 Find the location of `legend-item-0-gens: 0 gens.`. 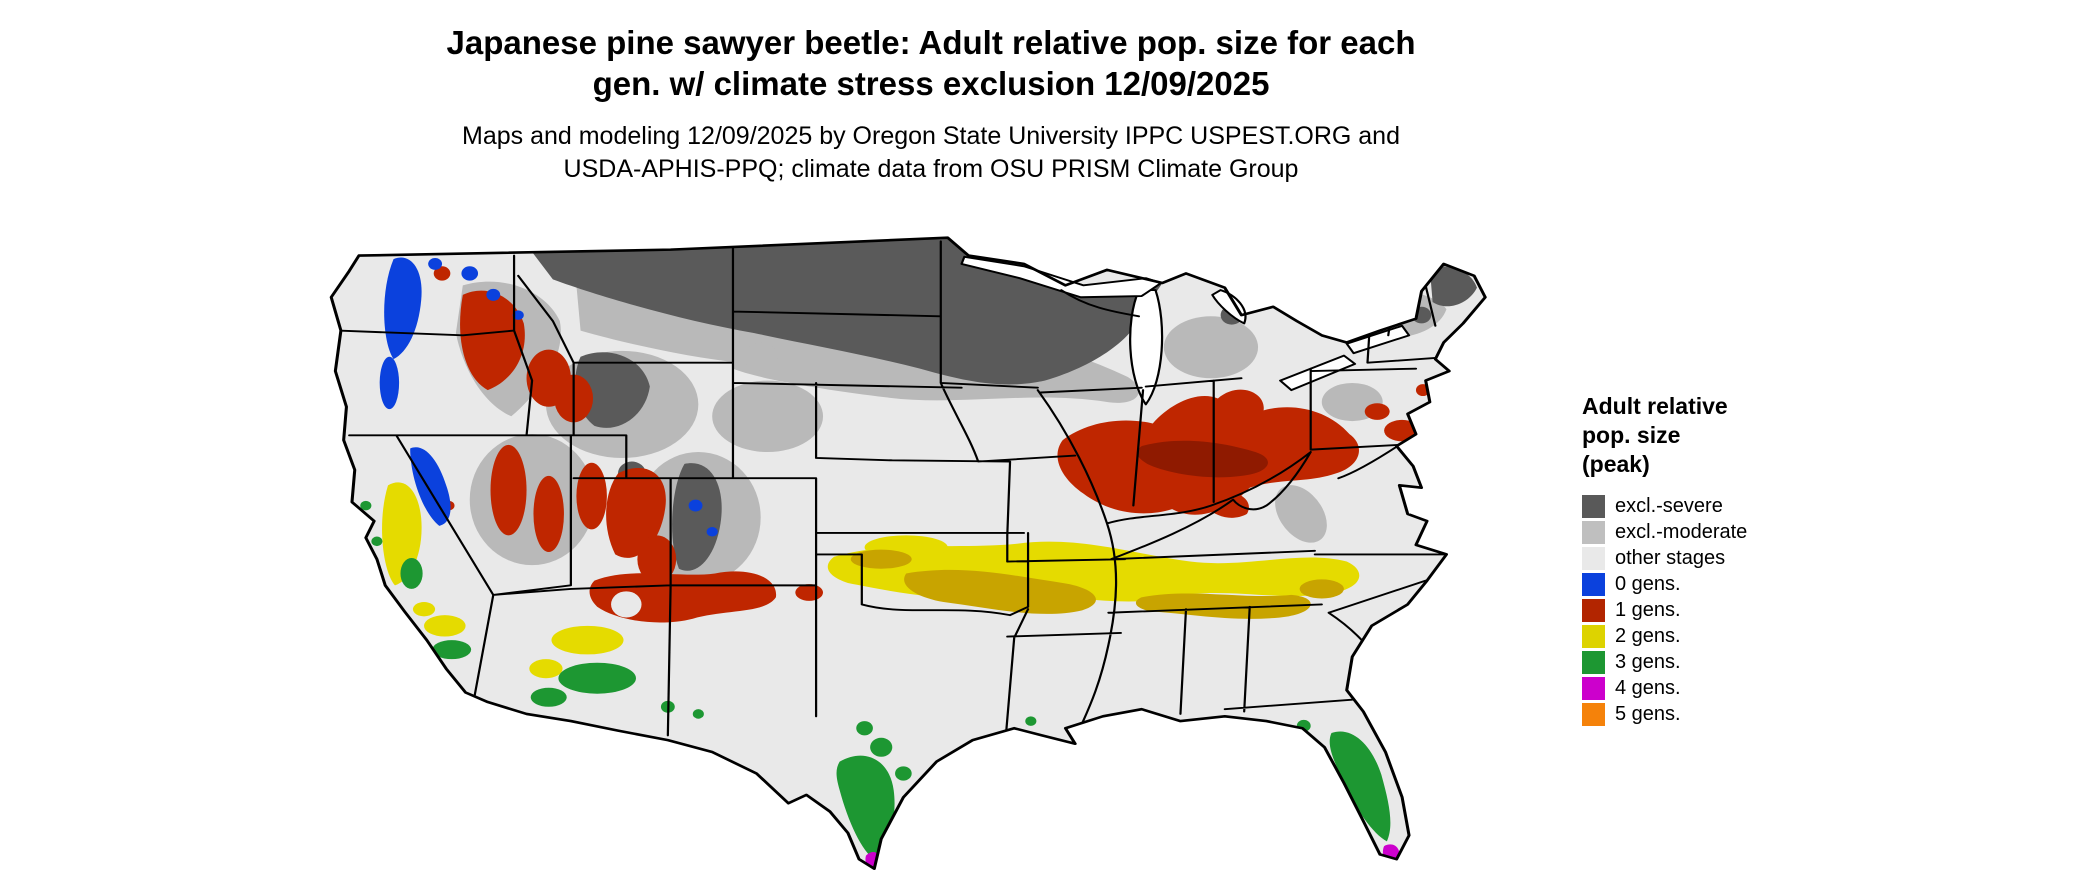

legend-item-0-gens: 0 gens. is located at coordinates (1712, 584).